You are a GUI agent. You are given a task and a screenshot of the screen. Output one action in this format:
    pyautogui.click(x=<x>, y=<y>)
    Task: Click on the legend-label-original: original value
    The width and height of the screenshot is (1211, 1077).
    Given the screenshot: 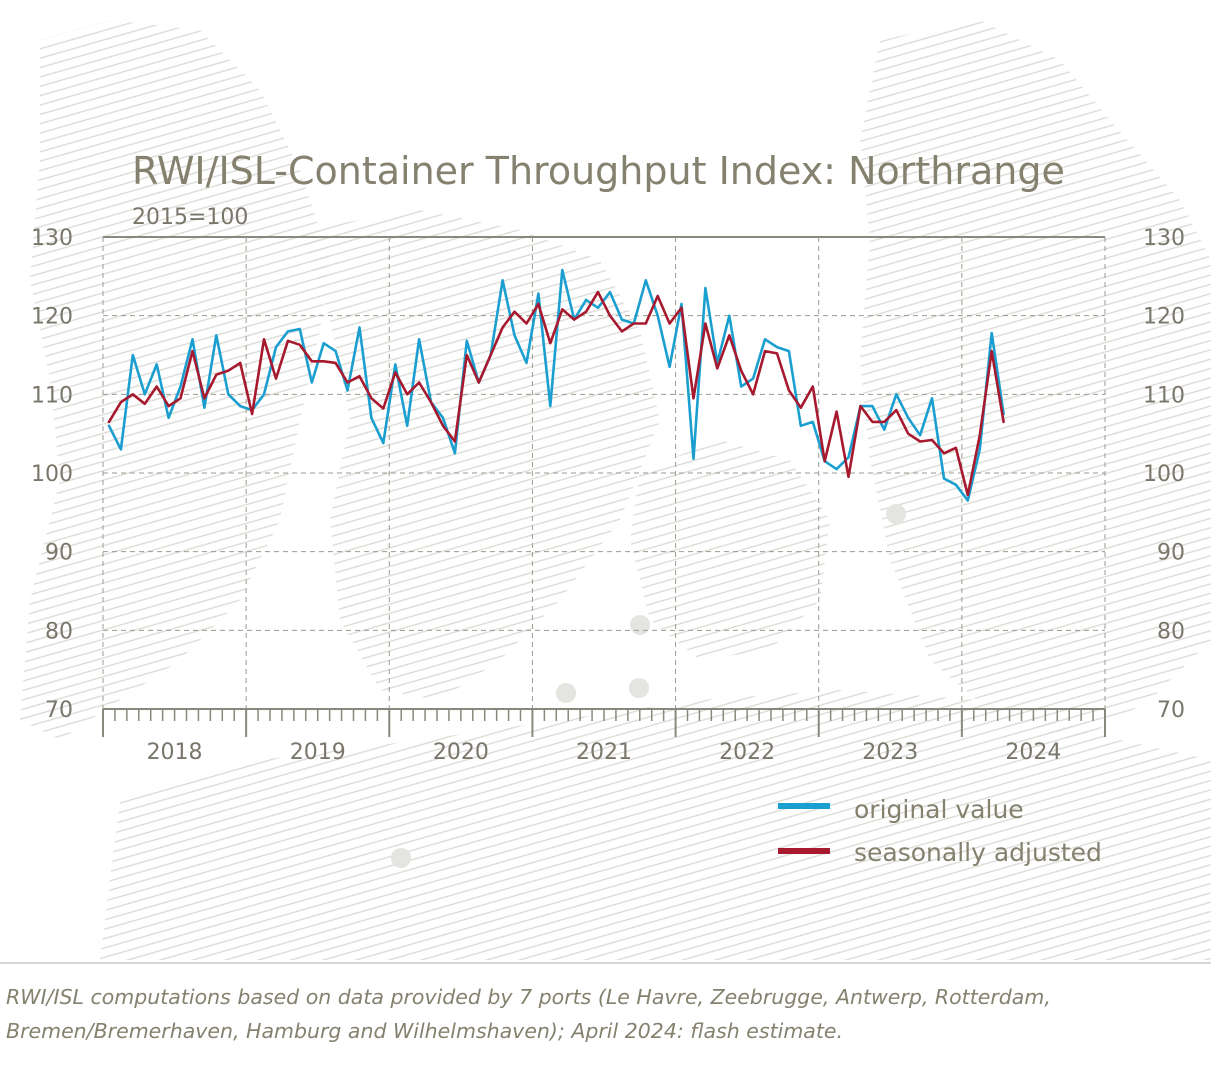 What is the action you would take?
    pyautogui.click(x=939, y=809)
    